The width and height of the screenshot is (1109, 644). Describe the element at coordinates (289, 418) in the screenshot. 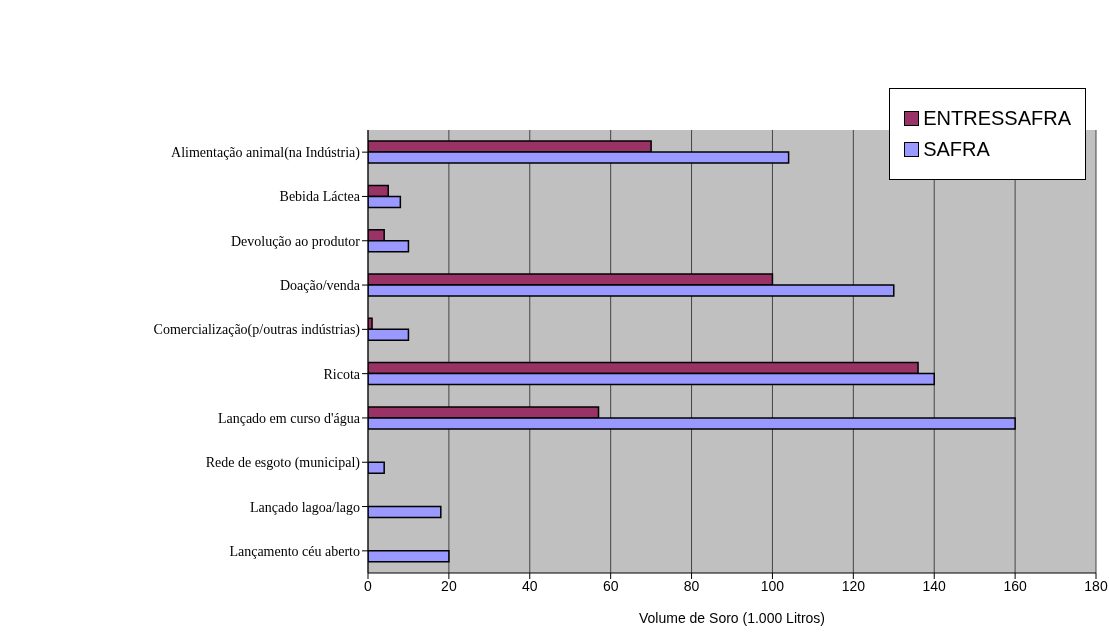

I see `y-tick-label: Lançado em curso d'água` at that location.